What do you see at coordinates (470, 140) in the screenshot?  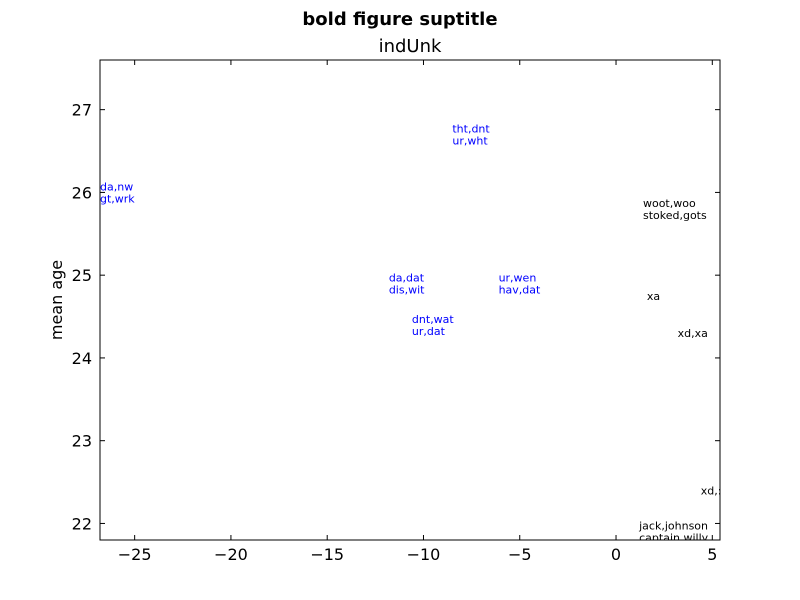 I see `point-label-line: ur,wht` at bounding box center [470, 140].